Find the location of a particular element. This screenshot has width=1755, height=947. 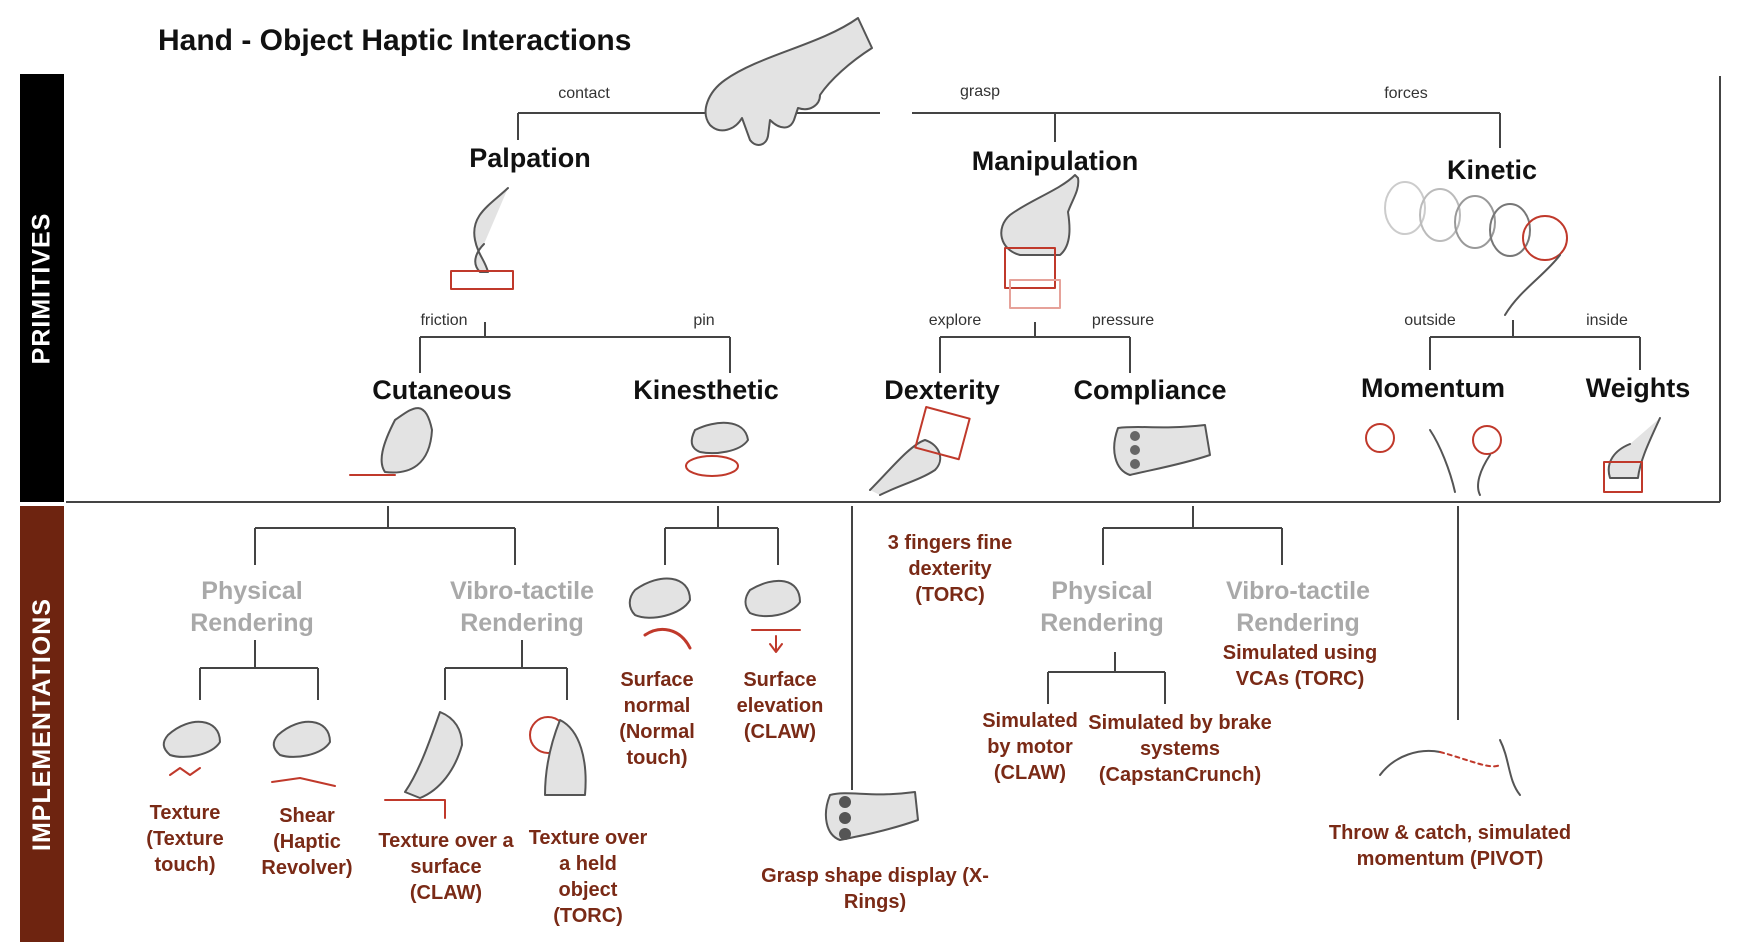

impl-texture-over-surface: Texture over a surface (CLAW) is located at coordinates (446, 867).